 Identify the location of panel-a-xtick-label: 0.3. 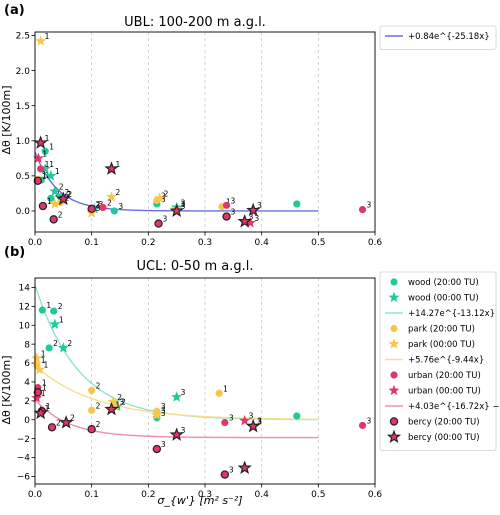
(205, 243).